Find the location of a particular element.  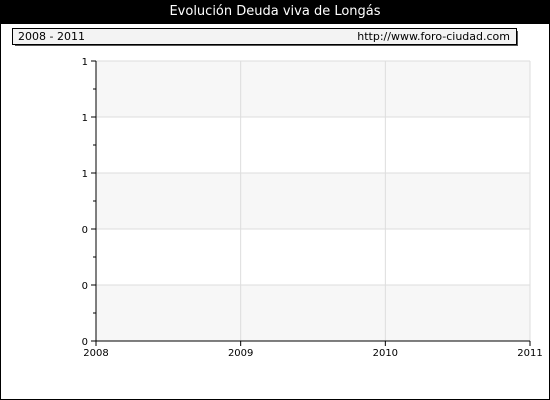

info-bar: 2008 - 2011 http://www.foro-ciudad.com is located at coordinates (264, 36).